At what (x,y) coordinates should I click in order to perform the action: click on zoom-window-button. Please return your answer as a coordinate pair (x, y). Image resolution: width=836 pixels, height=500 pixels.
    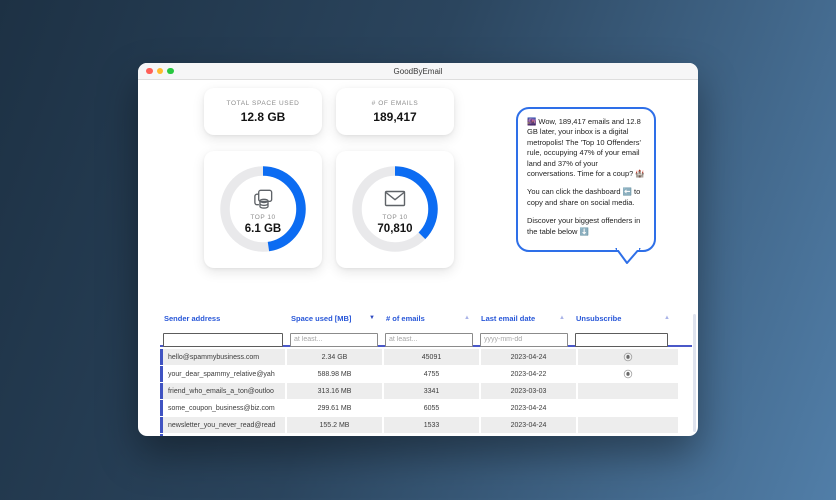
    Looking at the image, I should click on (170, 71).